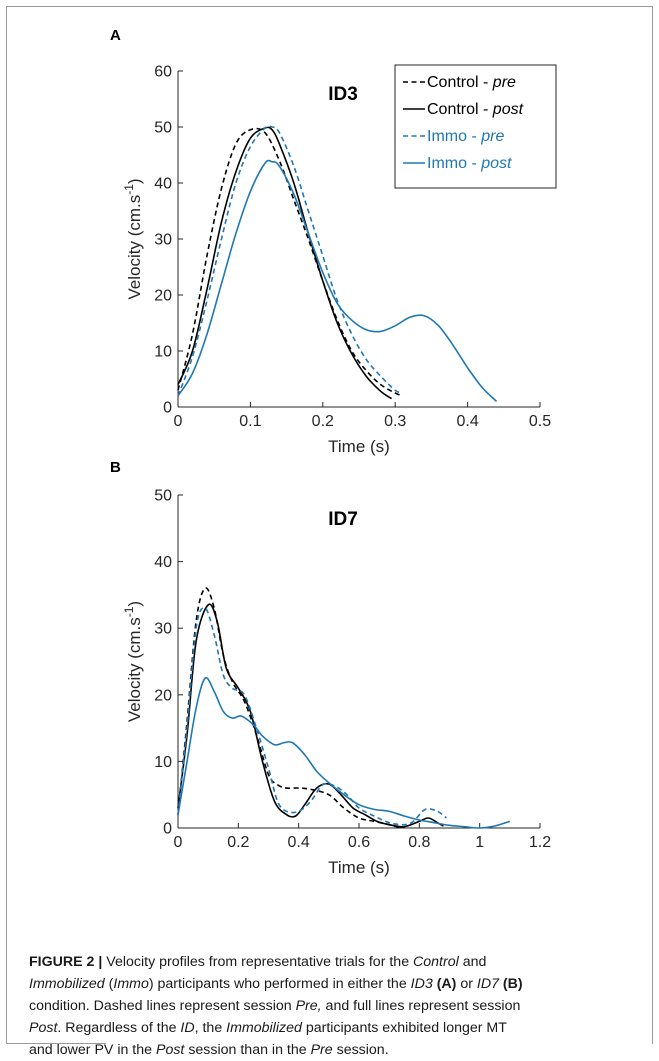 The height and width of the screenshot is (1061, 659). Describe the element at coordinates (475, 126) in the screenshot. I see `legend-box` at that location.